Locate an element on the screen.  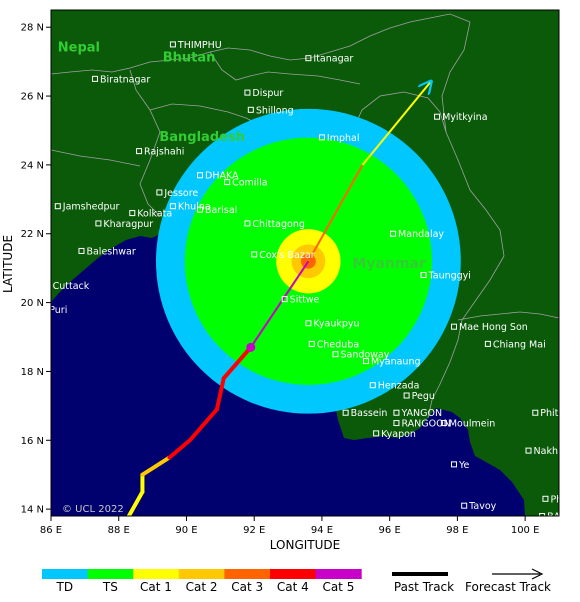
y-tick-label: 20 N is located at coordinates (32, 303).